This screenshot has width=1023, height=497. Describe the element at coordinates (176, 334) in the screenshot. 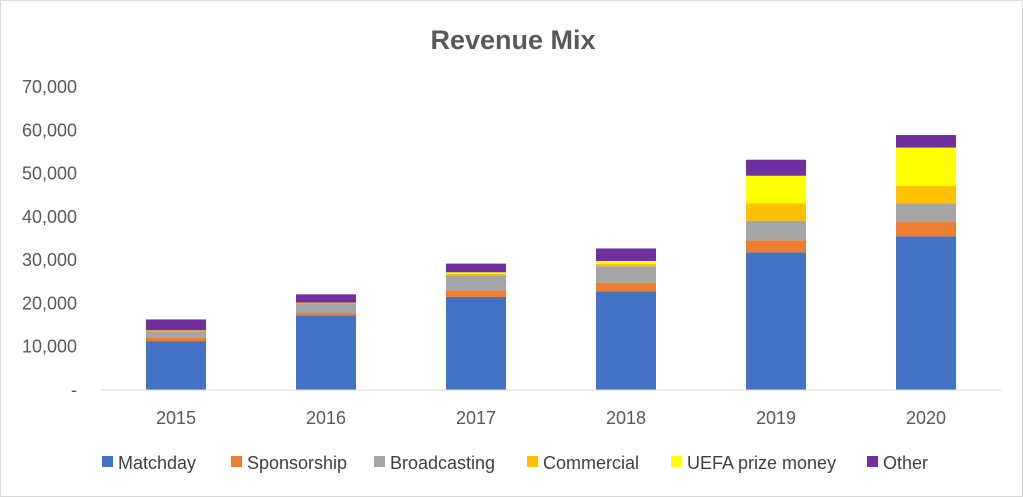

I see `bar-segment-broadcasting-2015` at that location.